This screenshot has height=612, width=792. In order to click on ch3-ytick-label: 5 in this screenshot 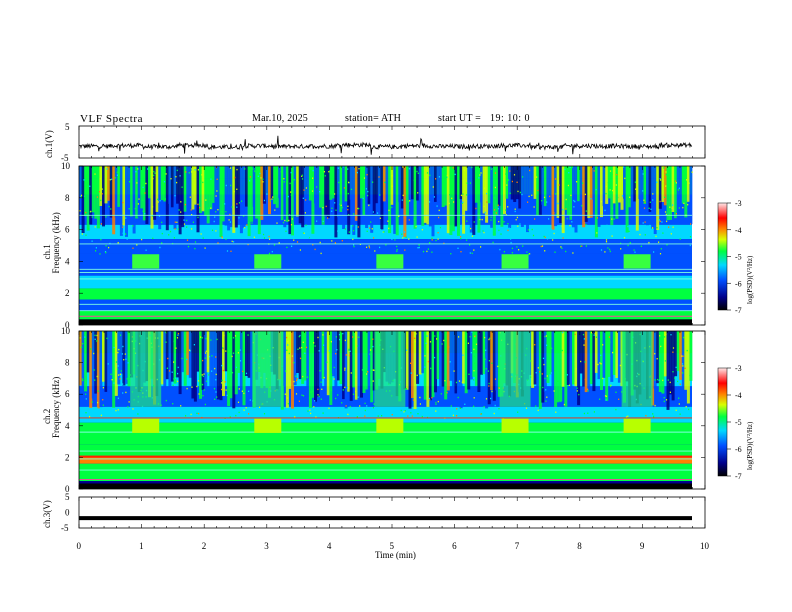, I will do `click(67, 497)`.